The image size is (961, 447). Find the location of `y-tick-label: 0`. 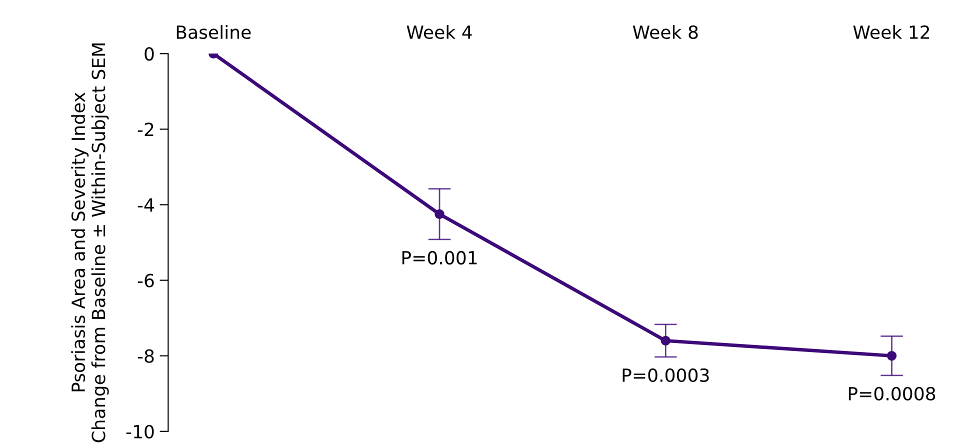

y-tick-label: 0 is located at coordinates (149, 54).